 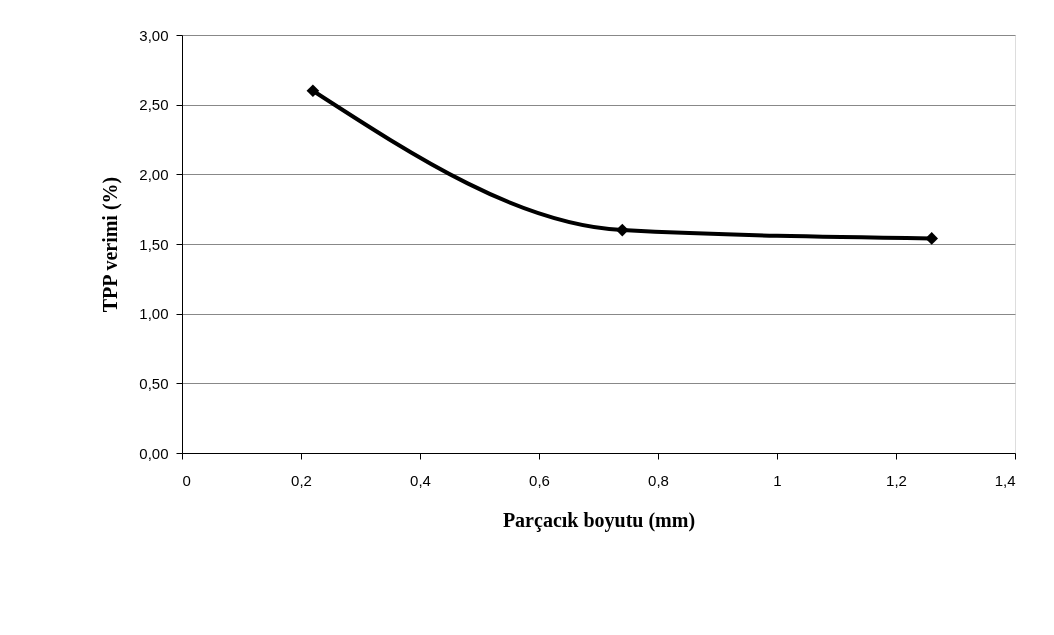 What do you see at coordinates (539, 480) in the screenshot?
I see `x-tick-label: 0,6` at bounding box center [539, 480].